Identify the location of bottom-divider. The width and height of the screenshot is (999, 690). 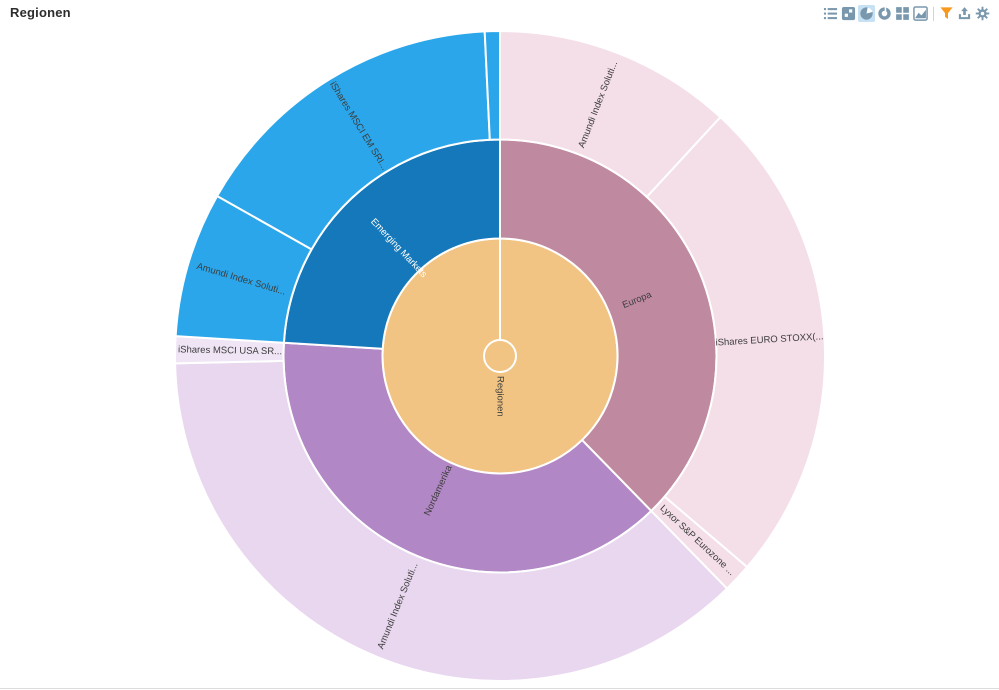
(499, 688).